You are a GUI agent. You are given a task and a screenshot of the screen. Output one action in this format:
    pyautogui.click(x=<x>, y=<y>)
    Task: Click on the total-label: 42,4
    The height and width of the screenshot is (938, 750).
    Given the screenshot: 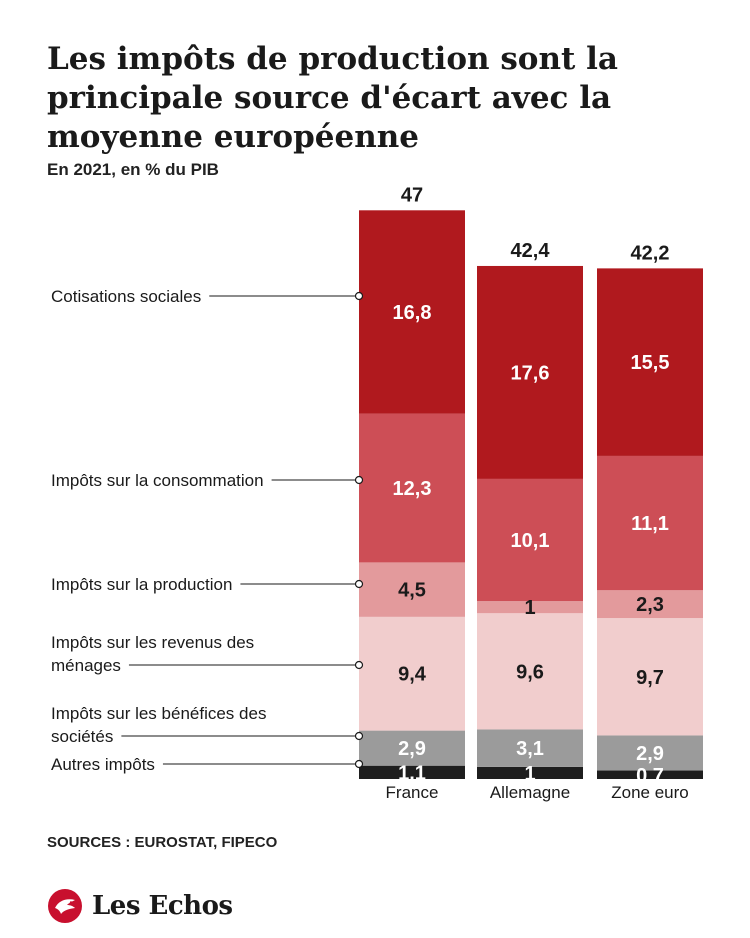 What is the action you would take?
    pyautogui.click(x=531, y=251)
    